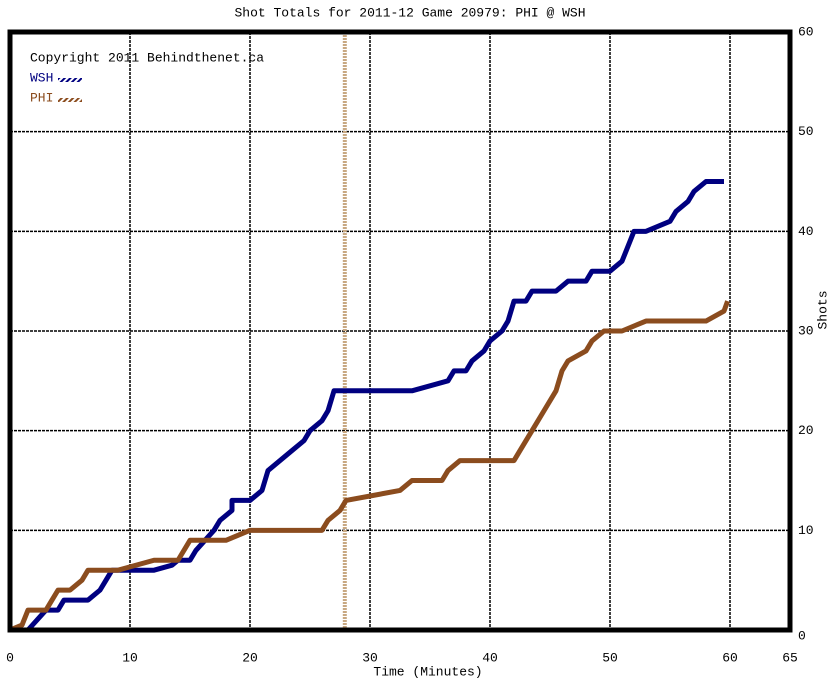 The image size is (830, 680). Describe the element at coordinates (370, 657) in the screenshot. I see `x-tick-label: 30` at that location.